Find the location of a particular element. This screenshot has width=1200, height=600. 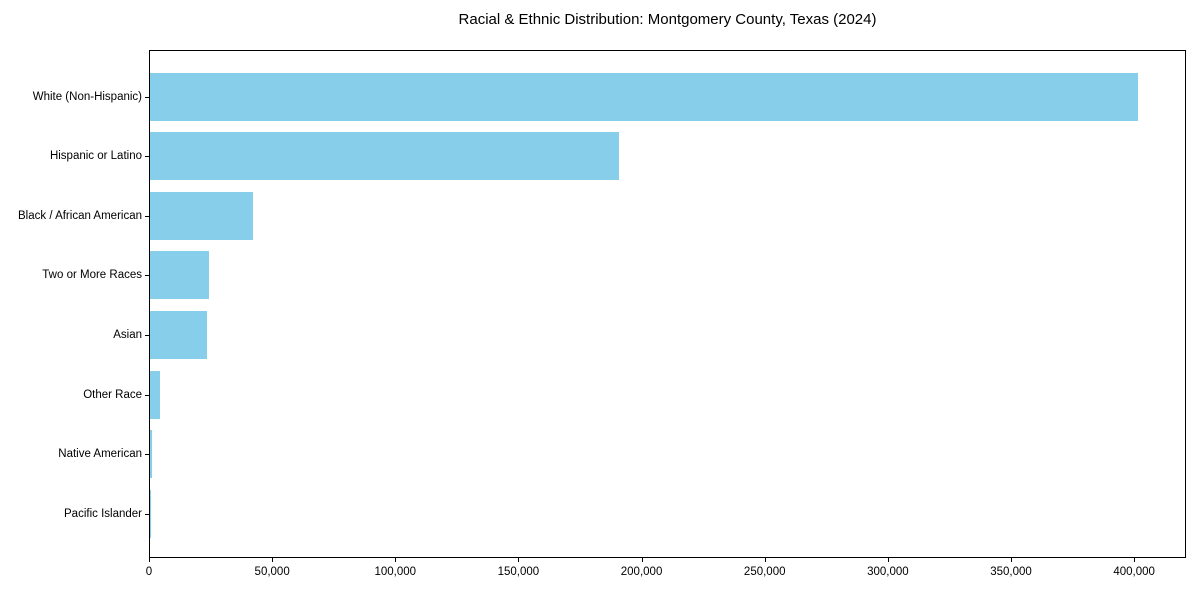

x-tick-label: 350,000 is located at coordinates (1011, 572).